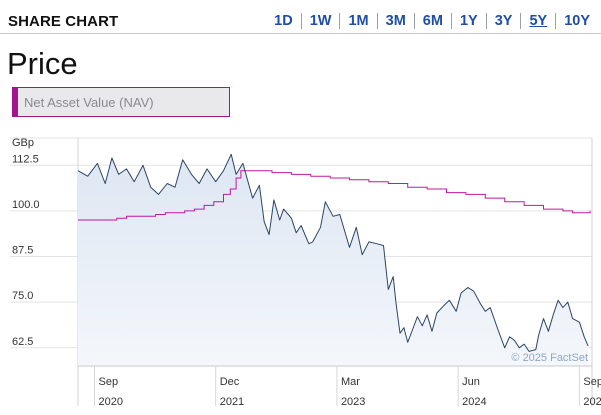  Describe the element at coordinates (320, 21) in the screenshot. I see `range-tab-1w: 1W` at that location.